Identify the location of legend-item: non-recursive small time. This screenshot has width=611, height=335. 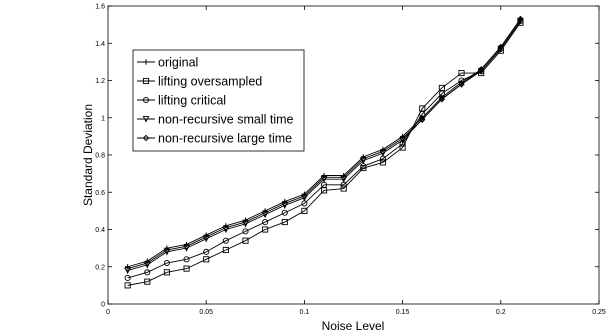
(215, 120).